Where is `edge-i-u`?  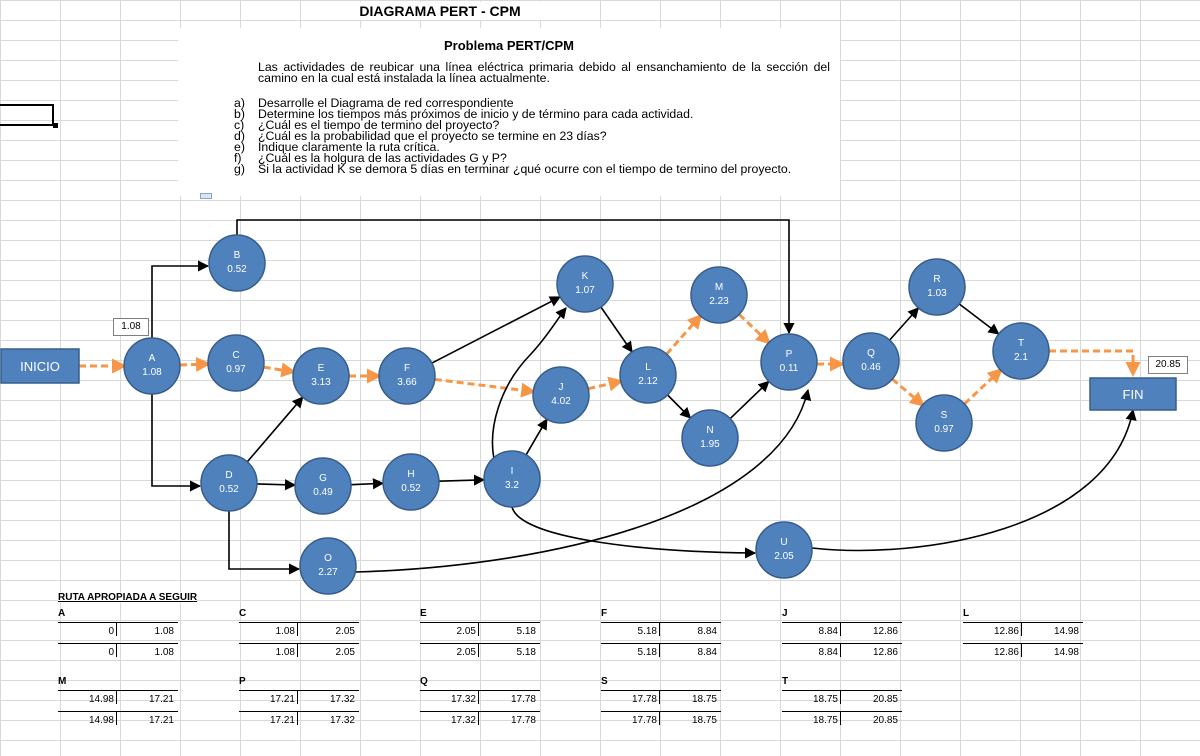 edge-i-u is located at coordinates (634, 532).